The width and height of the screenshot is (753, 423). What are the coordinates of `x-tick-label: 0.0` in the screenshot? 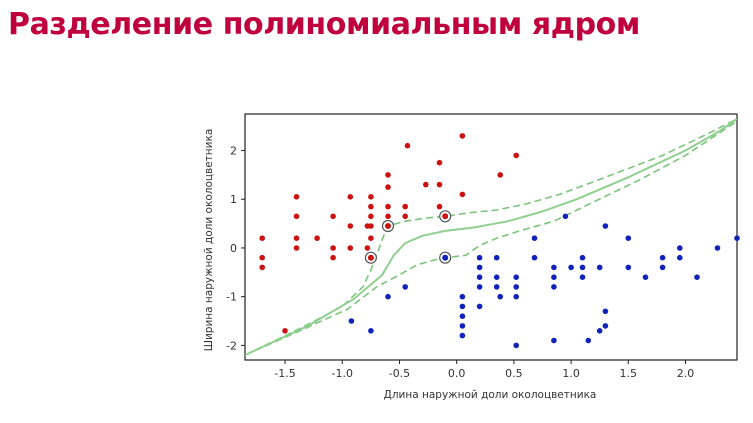 It's located at (457, 373).